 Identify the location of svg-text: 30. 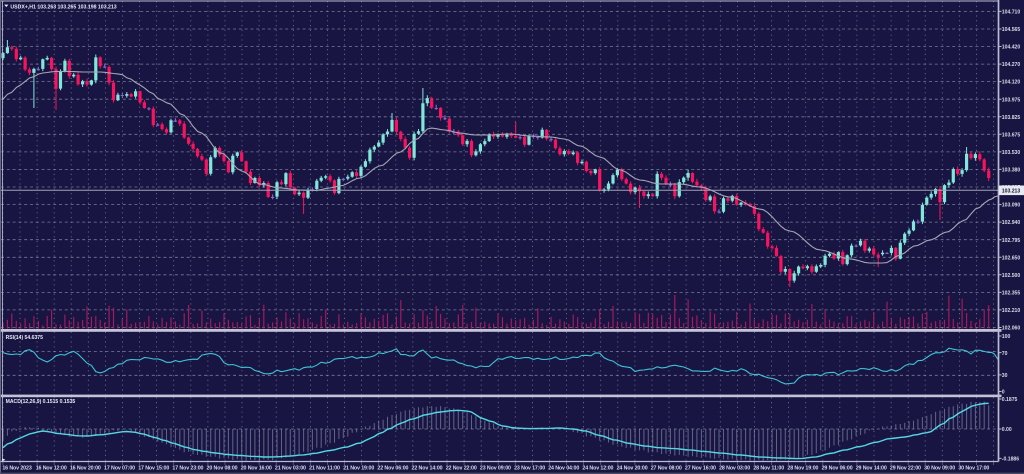
(1005, 376).